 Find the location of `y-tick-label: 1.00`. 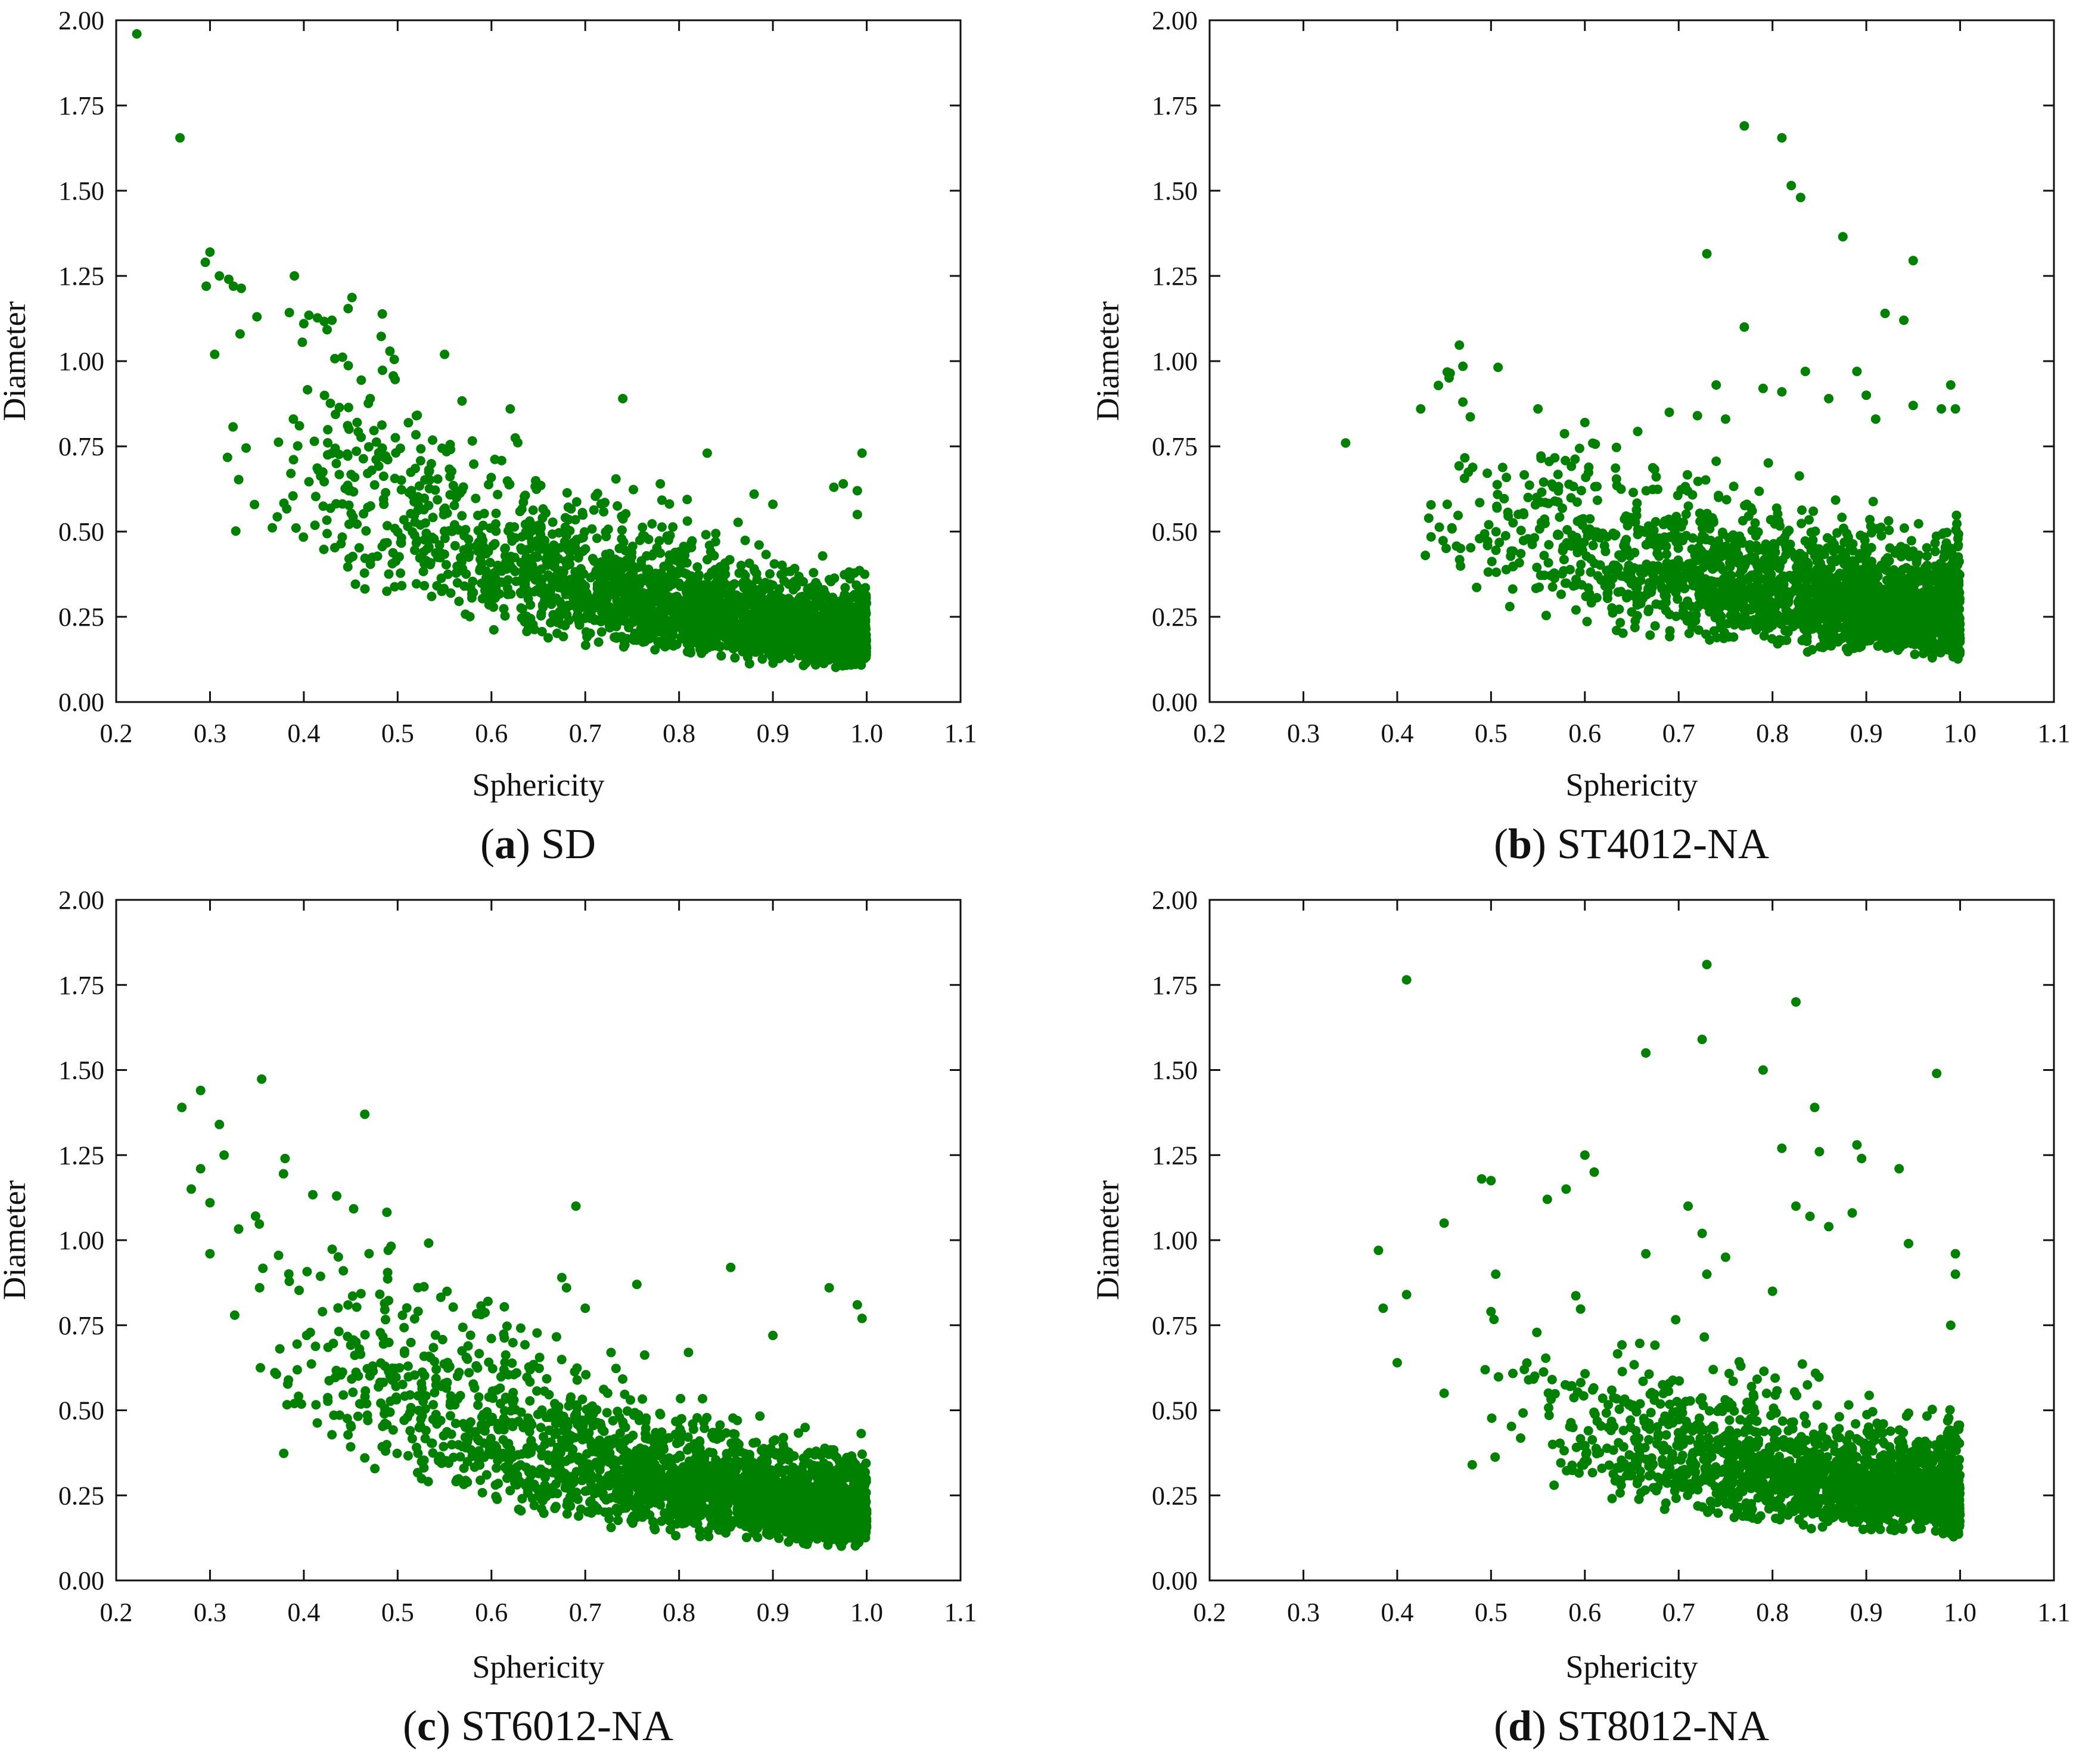

y-tick-label: 1.00 is located at coordinates (81, 361).